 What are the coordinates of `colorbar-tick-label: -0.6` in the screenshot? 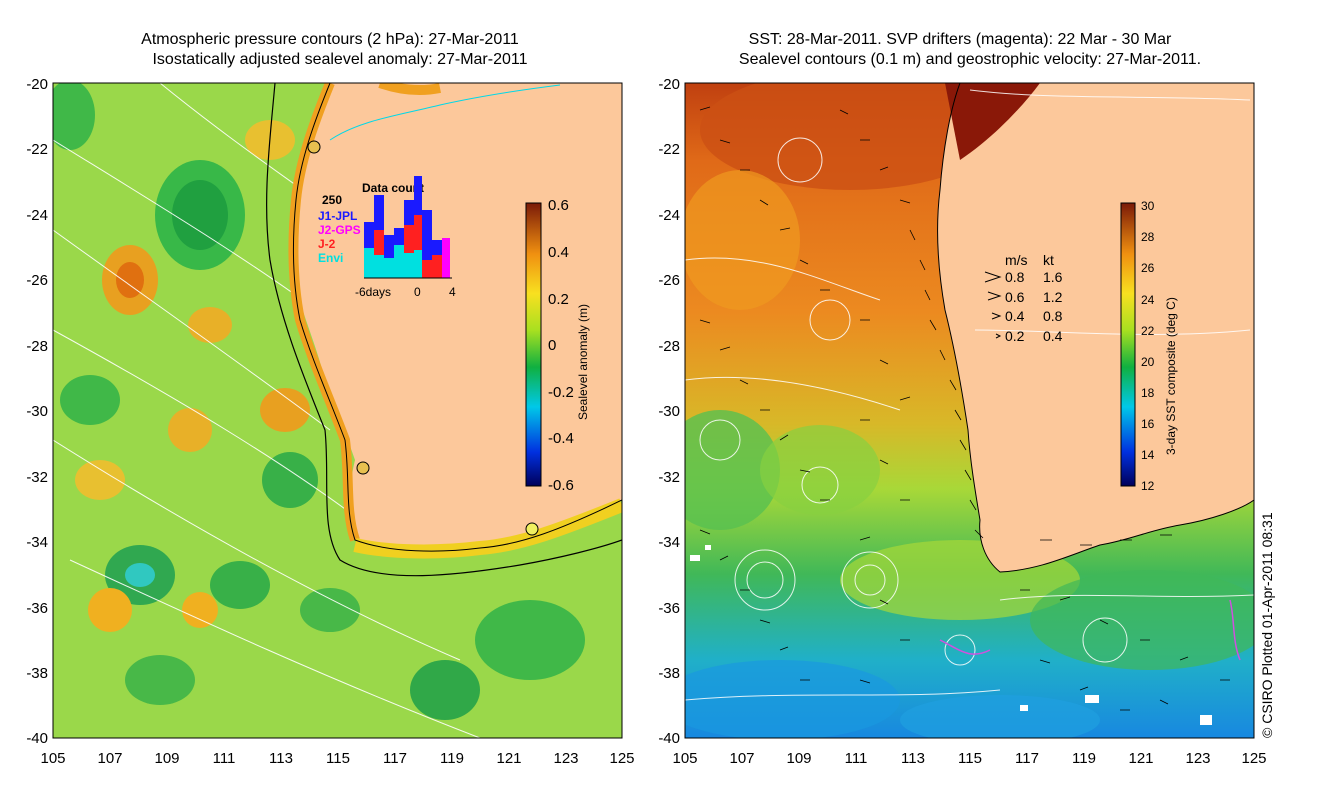 It's located at (561, 485).